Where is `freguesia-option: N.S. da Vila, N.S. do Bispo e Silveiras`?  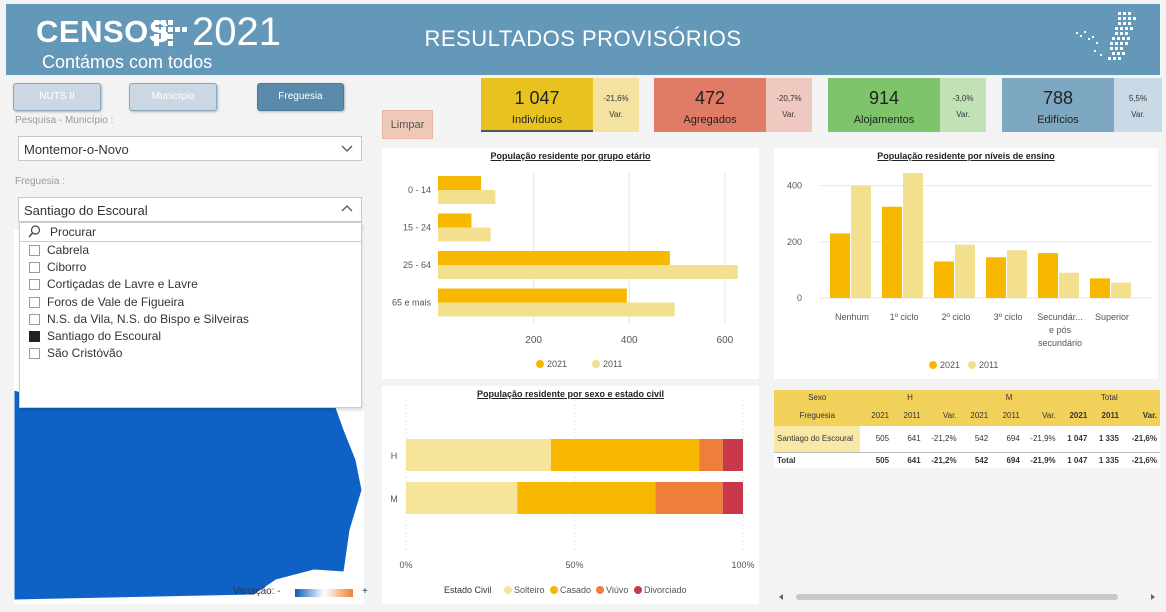 freguesia-option: N.S. da Vila, N.S. do Bispo e Silveiras is located at coordinates (190, 319).